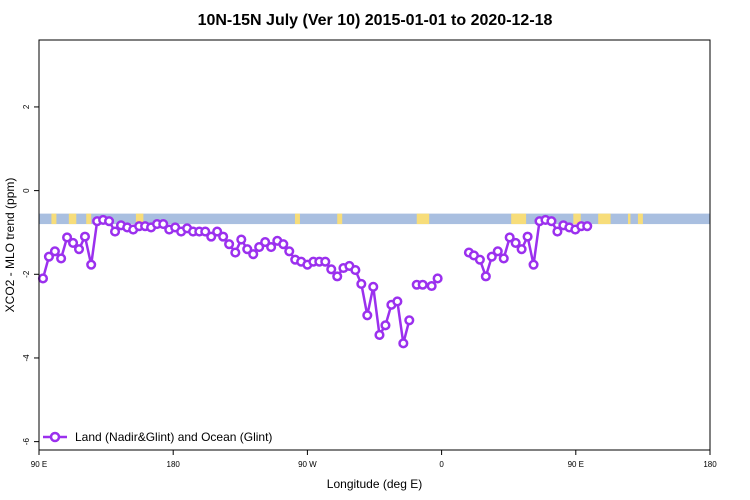 The width and height of the screenshot is (750, 500). I want to click on y-axis: -6 -4 -2 0 2, so click(30, 274).